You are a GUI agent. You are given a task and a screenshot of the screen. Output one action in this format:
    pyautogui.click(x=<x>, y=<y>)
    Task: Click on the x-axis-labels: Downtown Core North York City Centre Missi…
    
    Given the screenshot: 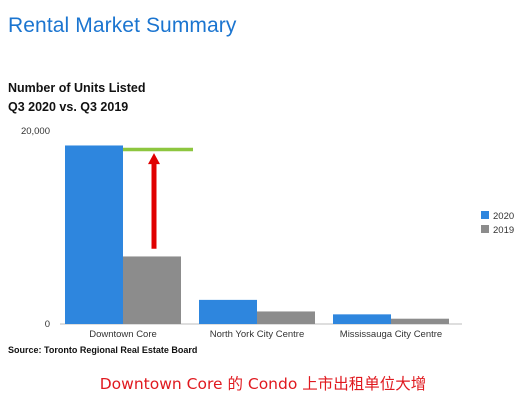 What is the action you would take?
    pyautogui.click(x=265, y=334)
    